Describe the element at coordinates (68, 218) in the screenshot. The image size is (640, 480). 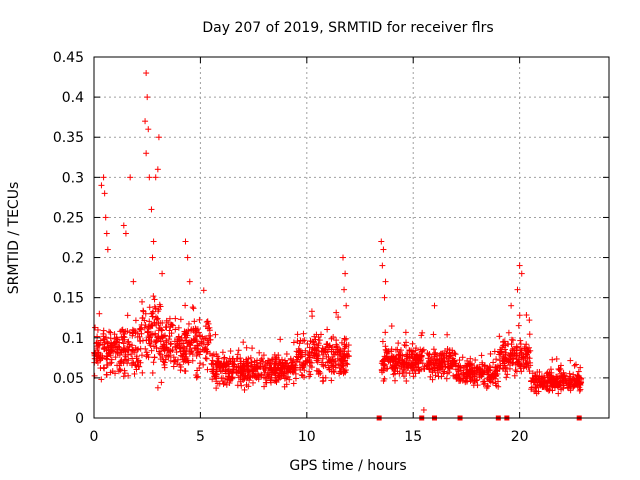
I see `y-tick-label: 0.25` at that location.